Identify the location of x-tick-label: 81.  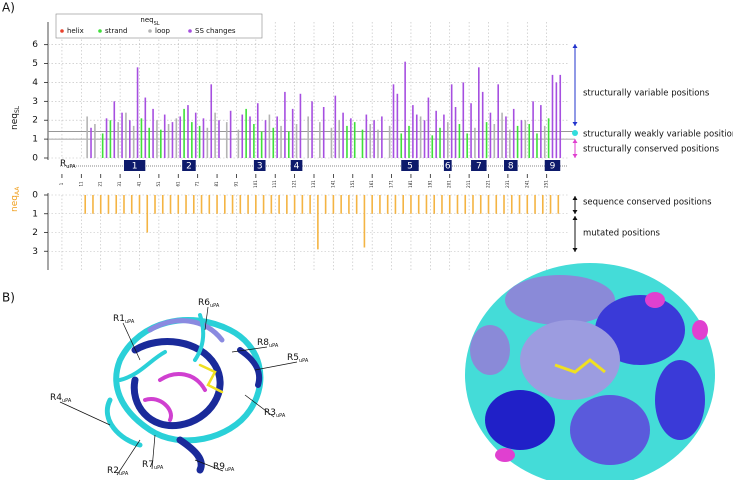
(216, 184).